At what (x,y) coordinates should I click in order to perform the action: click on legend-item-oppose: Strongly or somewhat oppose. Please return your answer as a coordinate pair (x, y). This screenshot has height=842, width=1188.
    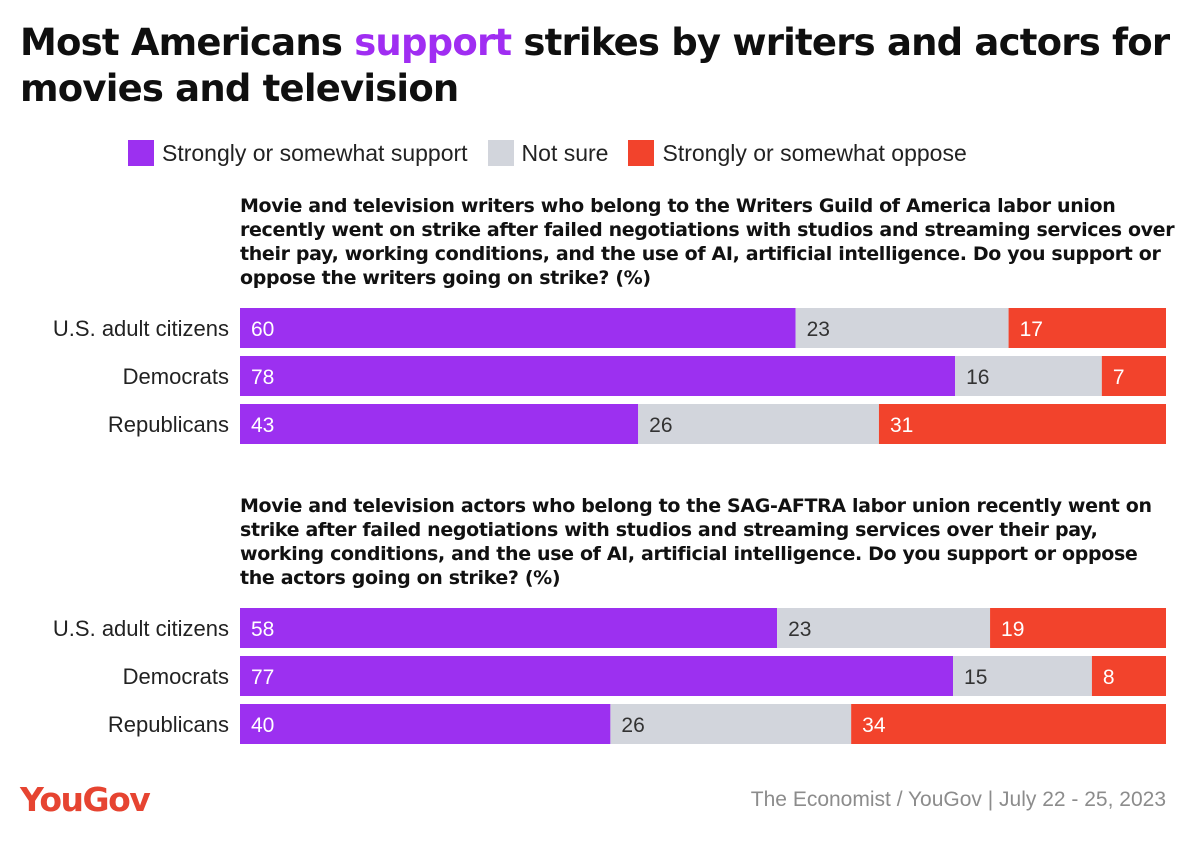
    Looking at the image, I should click on (797, 153).